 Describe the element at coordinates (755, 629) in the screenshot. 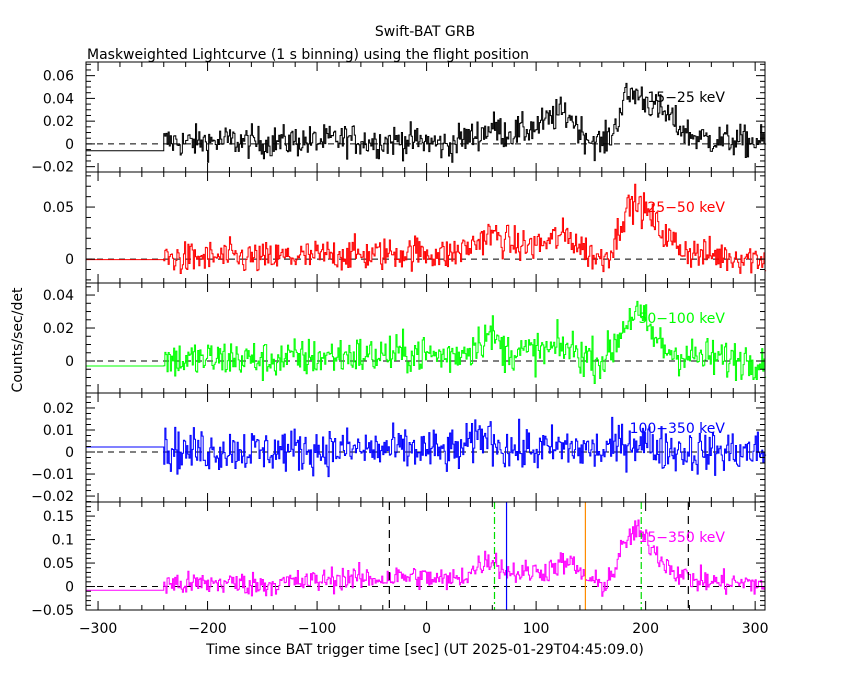

I see `x-tick-label: 300` at that location.